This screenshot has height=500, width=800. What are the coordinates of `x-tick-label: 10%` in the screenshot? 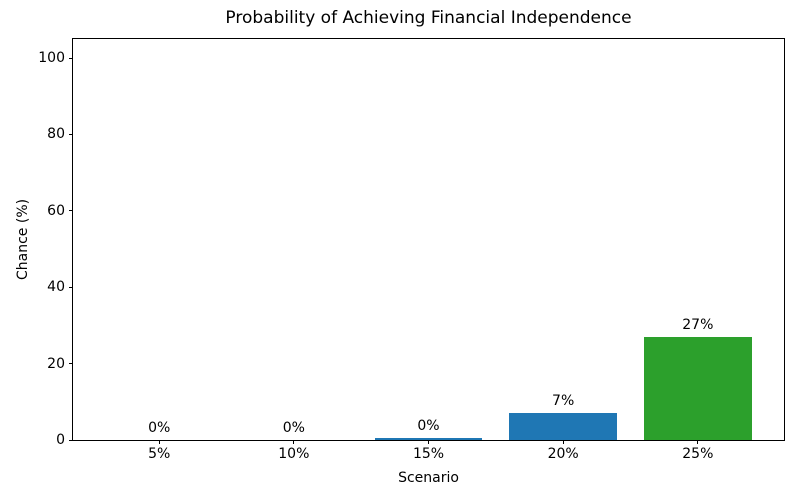 It's located at (294, 454).